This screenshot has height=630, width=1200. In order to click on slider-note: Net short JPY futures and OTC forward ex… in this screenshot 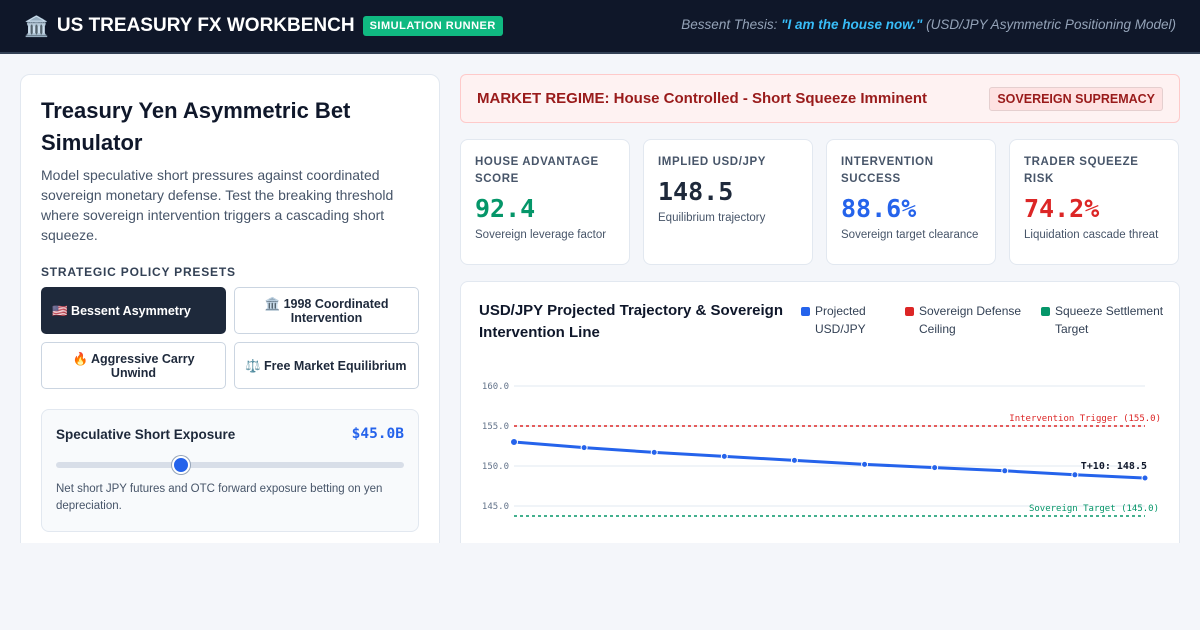, I will do `click(219, 497)`.